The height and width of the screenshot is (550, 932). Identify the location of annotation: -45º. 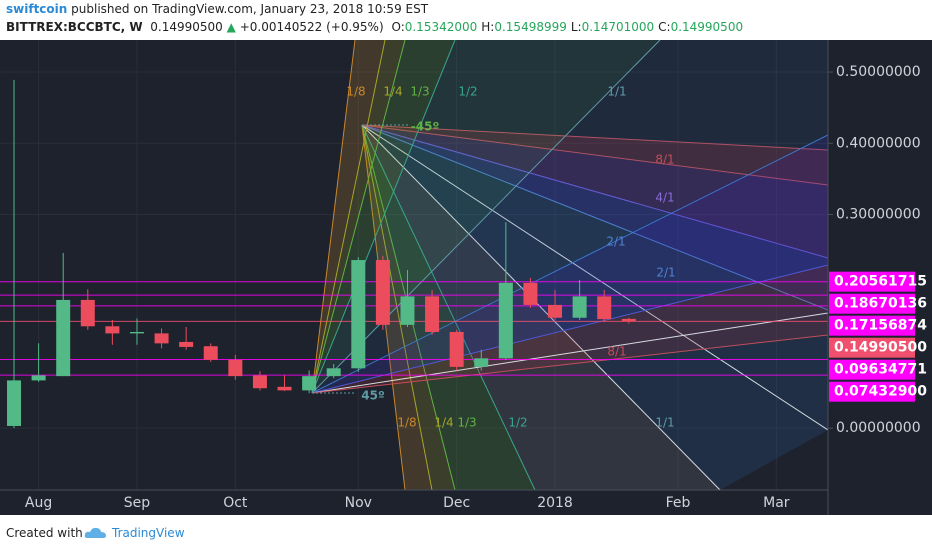
(425, 127).